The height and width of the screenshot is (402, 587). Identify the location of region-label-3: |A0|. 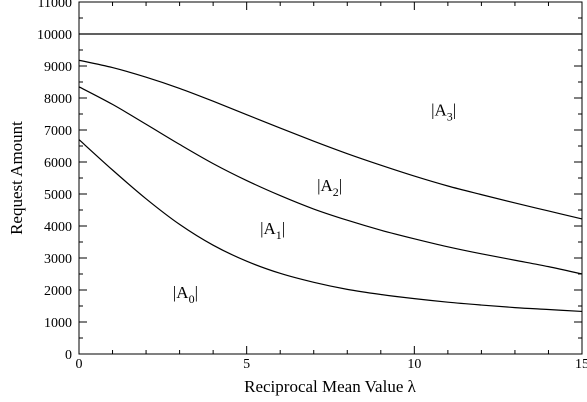
(185, 294).